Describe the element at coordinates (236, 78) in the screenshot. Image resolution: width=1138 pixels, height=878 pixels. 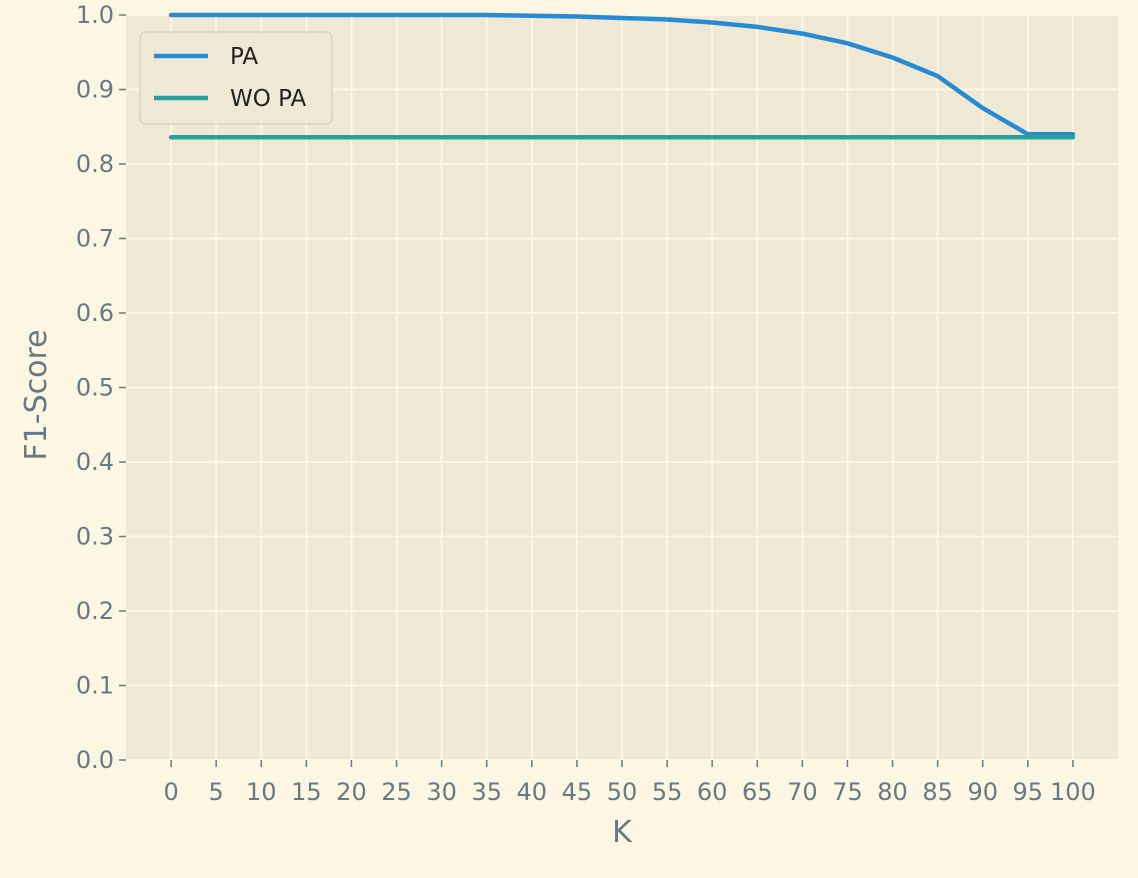
I see `legend: PA WO PA` at that location.